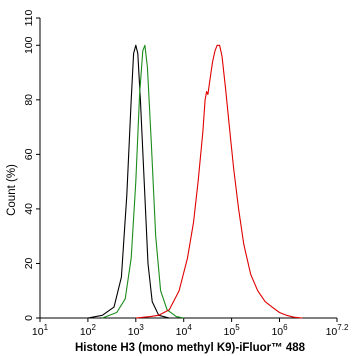  I want to click on x-tick-exponent: 1, so click(46, 327).